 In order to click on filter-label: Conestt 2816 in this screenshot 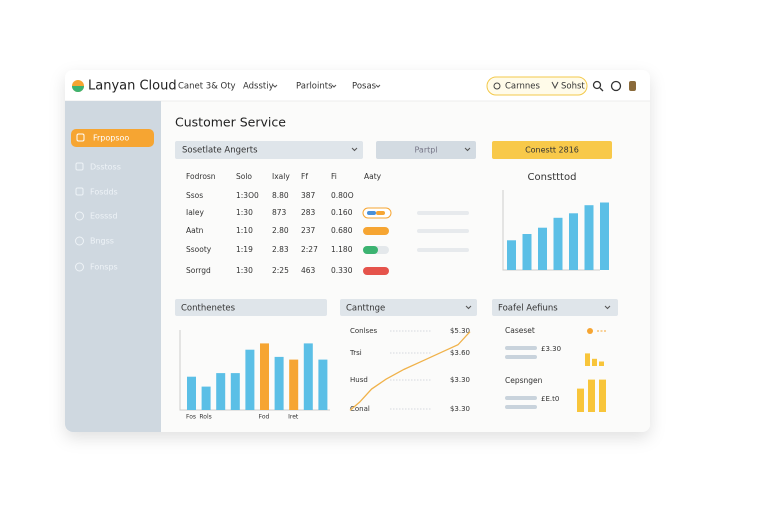, I will do `click(552, 150)`.